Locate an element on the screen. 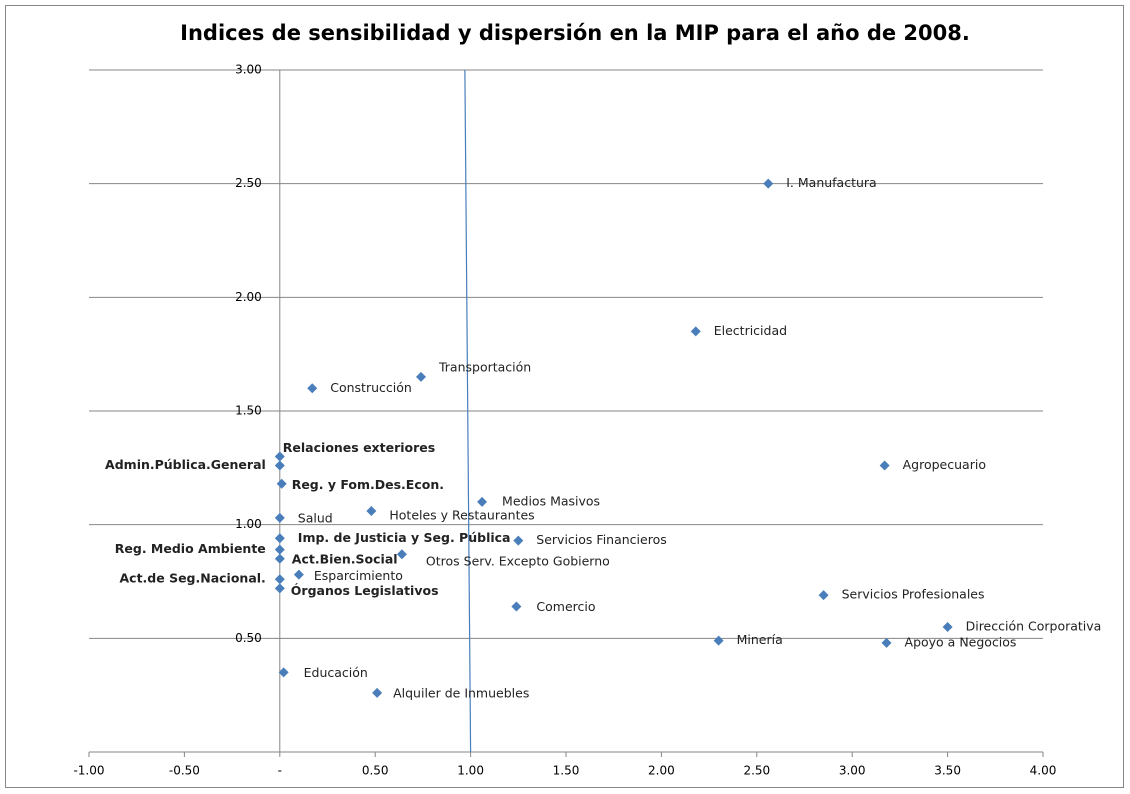  point-label: Salud is located at coordinates (315, 517).